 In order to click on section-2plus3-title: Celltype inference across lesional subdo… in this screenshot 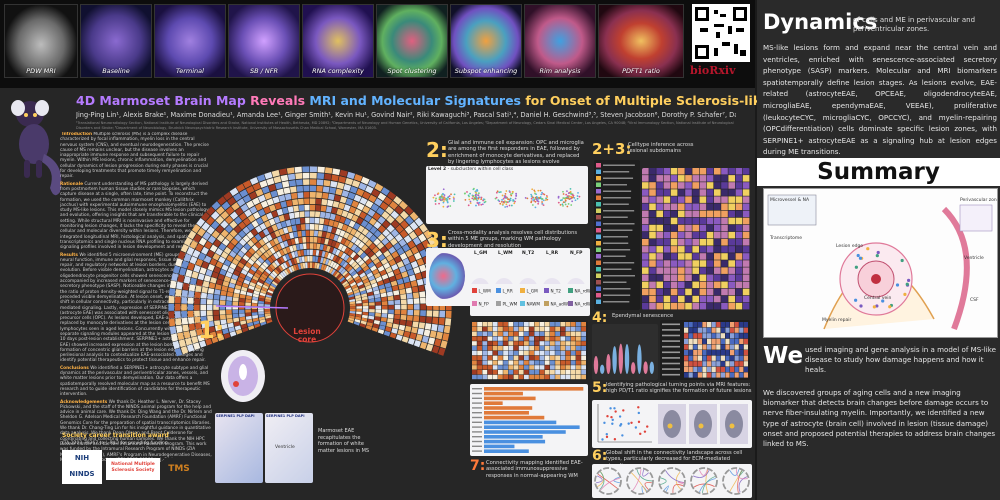, I will do `click(661, 148)`.